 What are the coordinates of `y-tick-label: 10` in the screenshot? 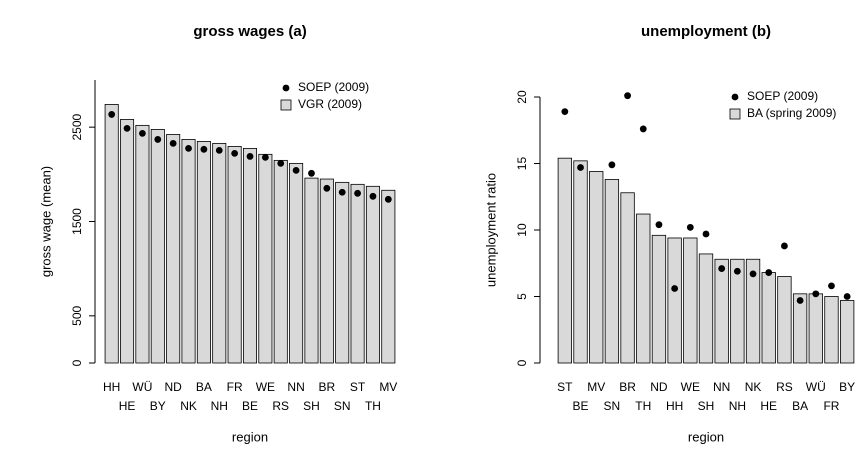 It's located at (522, 230).